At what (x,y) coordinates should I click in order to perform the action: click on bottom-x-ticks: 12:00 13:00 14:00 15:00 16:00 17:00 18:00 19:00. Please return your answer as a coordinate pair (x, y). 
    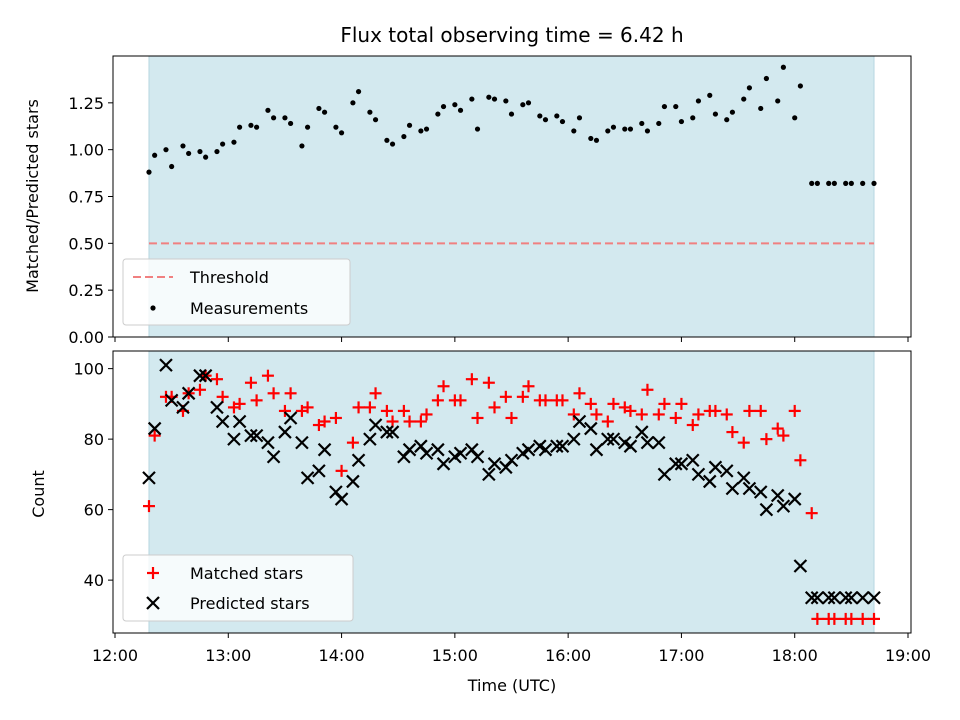
    Looking at the image, I should click on (511, 649).